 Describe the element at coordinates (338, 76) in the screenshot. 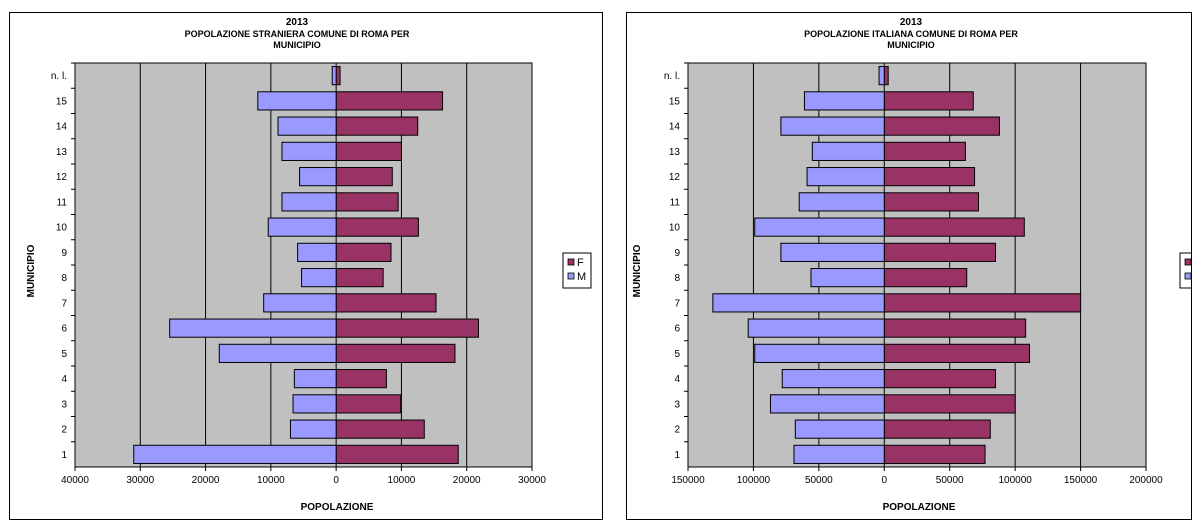

I see `bar-f-municipio-nl` at that location.